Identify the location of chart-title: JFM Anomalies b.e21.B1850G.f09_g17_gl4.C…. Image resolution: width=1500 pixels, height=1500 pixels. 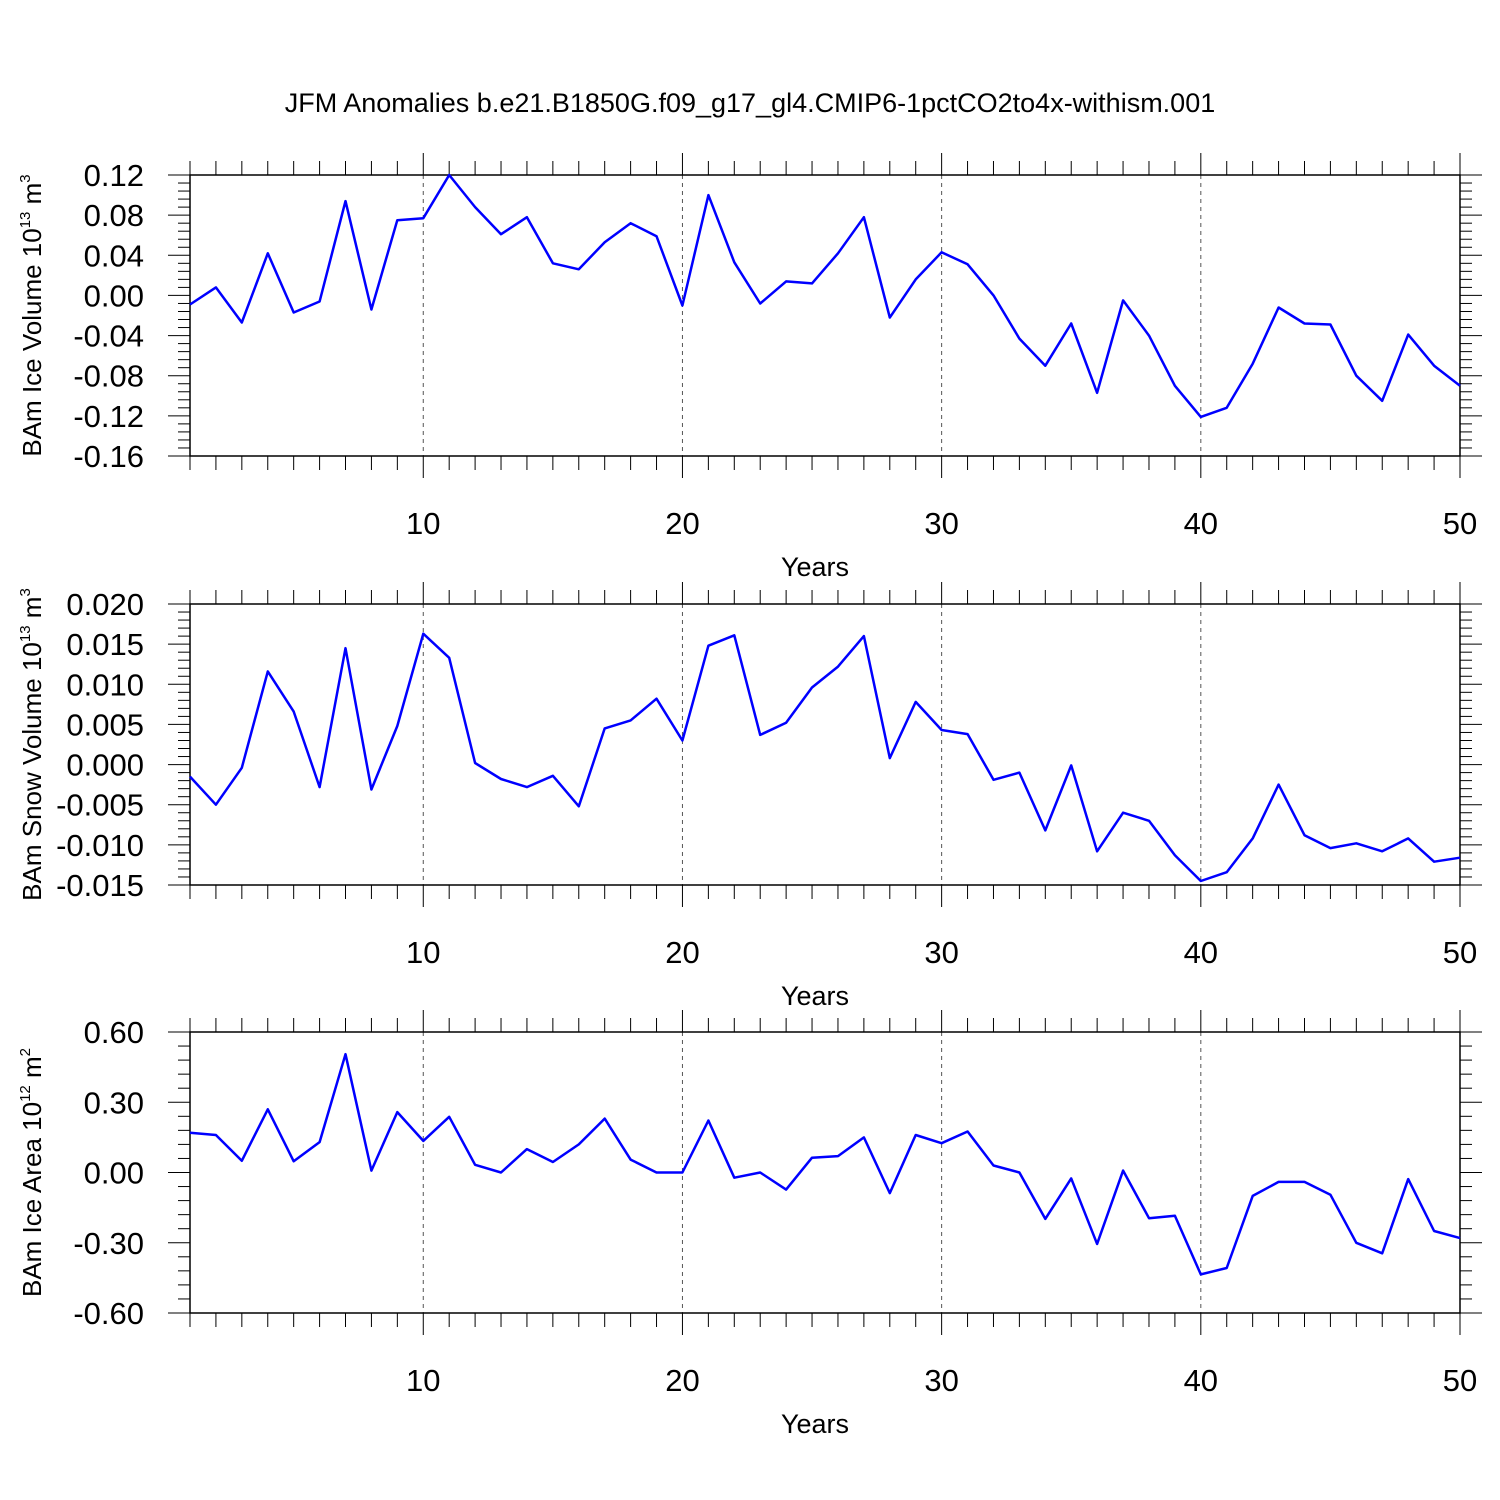
(750, 103).